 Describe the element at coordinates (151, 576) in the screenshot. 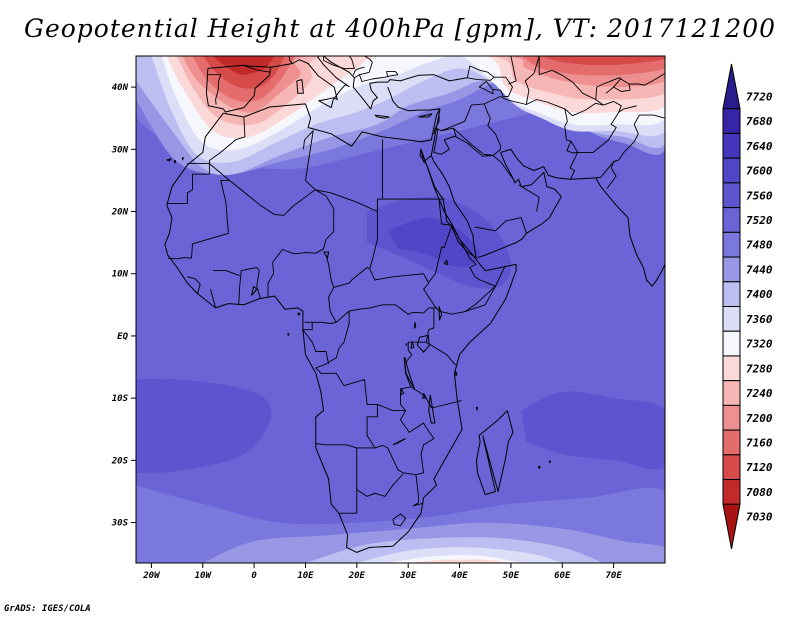

I see `lon-tick-label: 20W` at that location.